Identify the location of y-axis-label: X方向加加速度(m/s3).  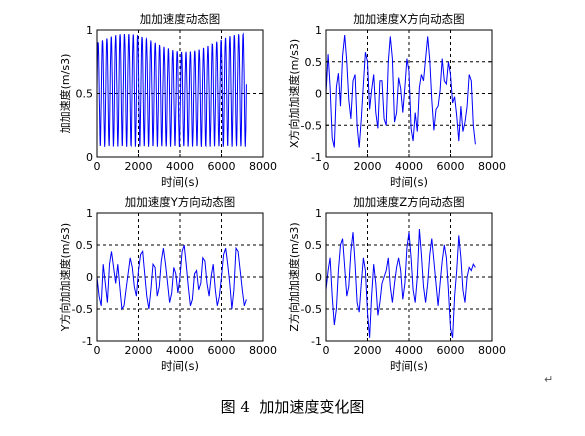
(294, 93).